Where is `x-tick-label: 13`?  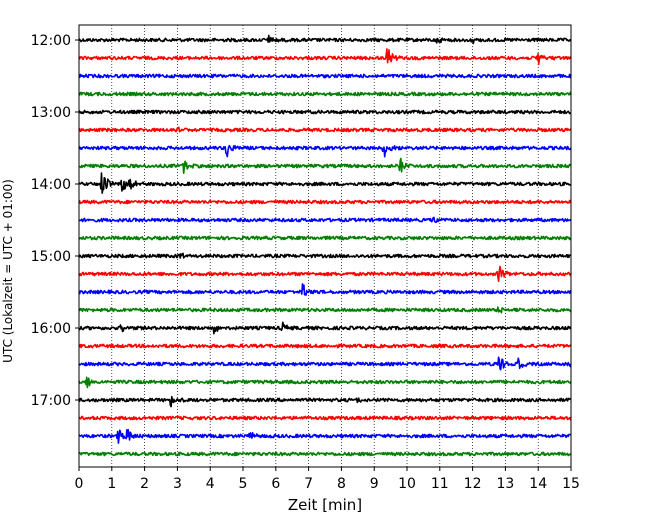 x-tick-label: 13 is located at coordinates (505, 484).